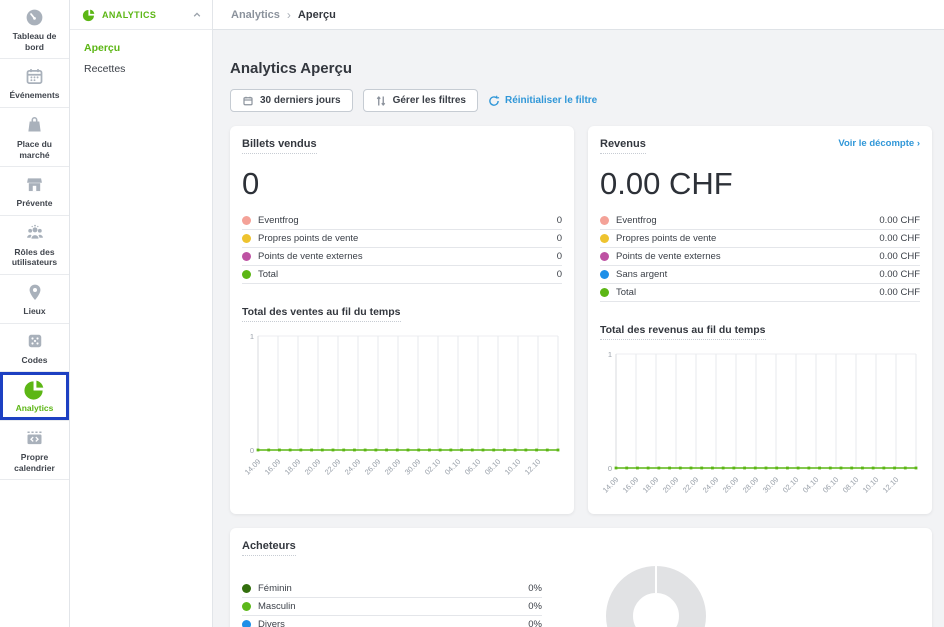 This screenshot has height=627, width=944. Describe the element at coordinates (683, 332) in the screenshot. I see `chart-title: Total des revenus au fil du temps` at that location.